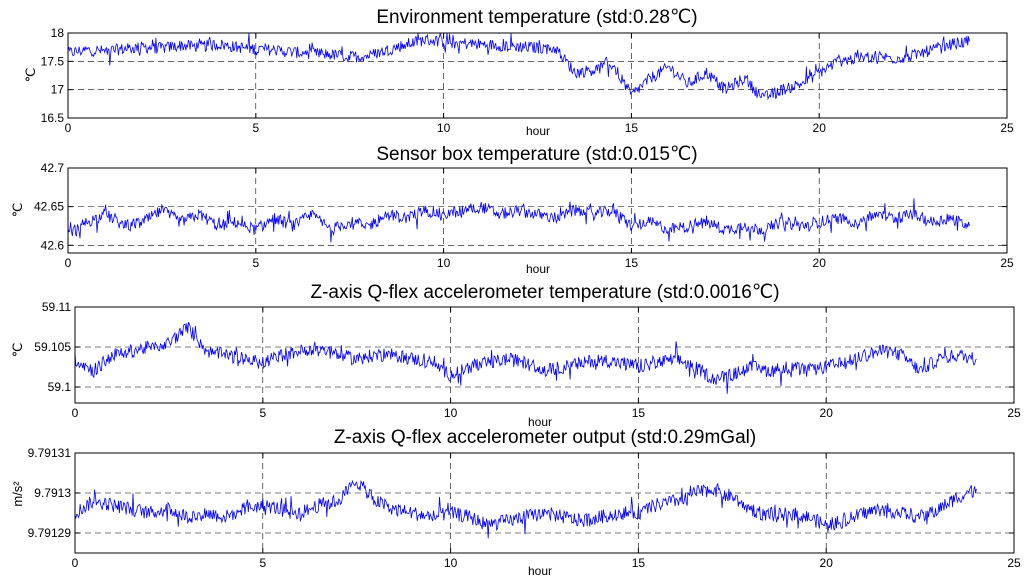  I want to click on y-tick-label: 9.79129, so click(50, 533).